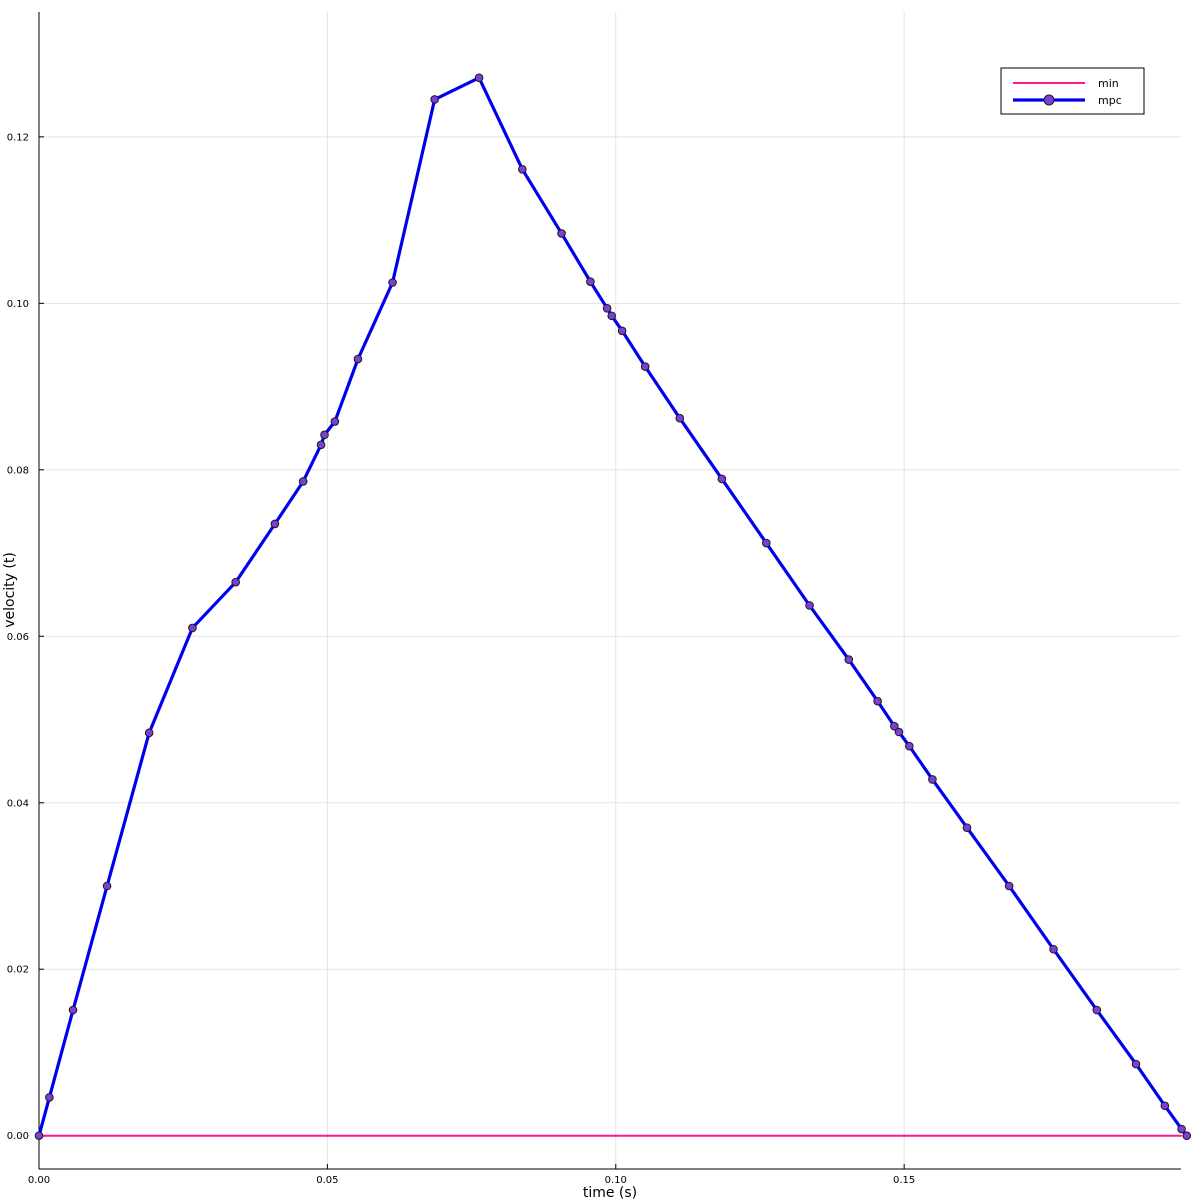 This screenshot has height=1200, width=1200. I want to click on x-tick-label: 0.15, so click(904, 1180).